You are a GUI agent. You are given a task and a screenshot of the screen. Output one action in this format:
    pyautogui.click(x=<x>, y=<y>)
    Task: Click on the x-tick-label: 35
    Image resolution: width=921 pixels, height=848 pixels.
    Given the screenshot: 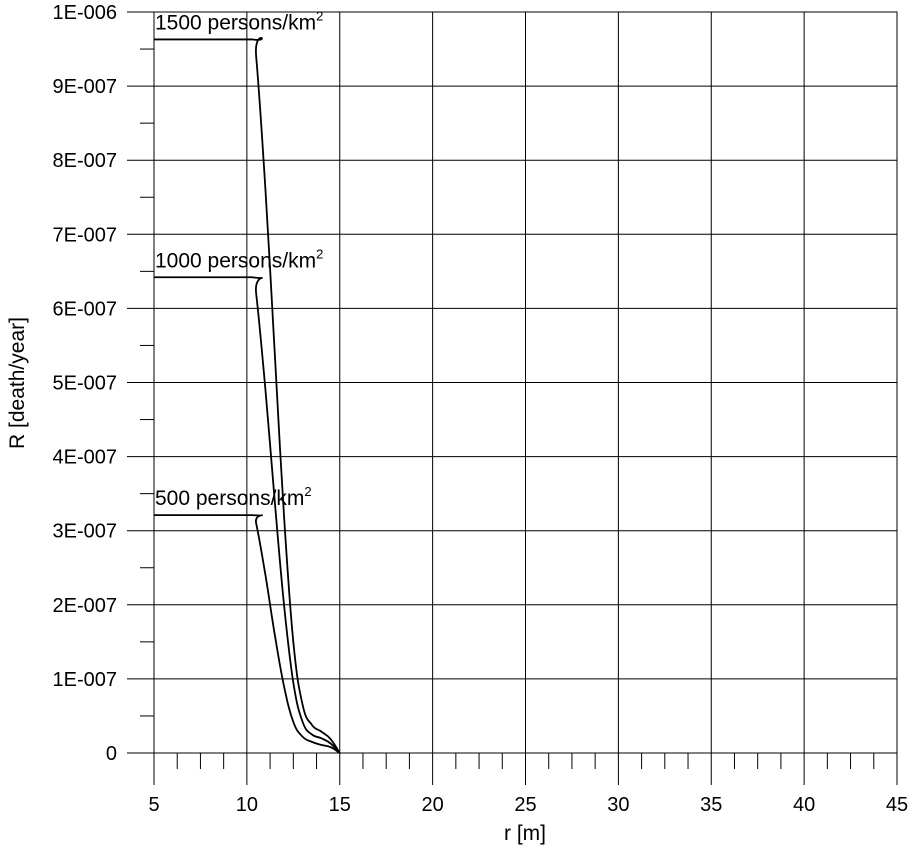 What is the action you would take?
    pyautogui.click(x=711, y=805)
    